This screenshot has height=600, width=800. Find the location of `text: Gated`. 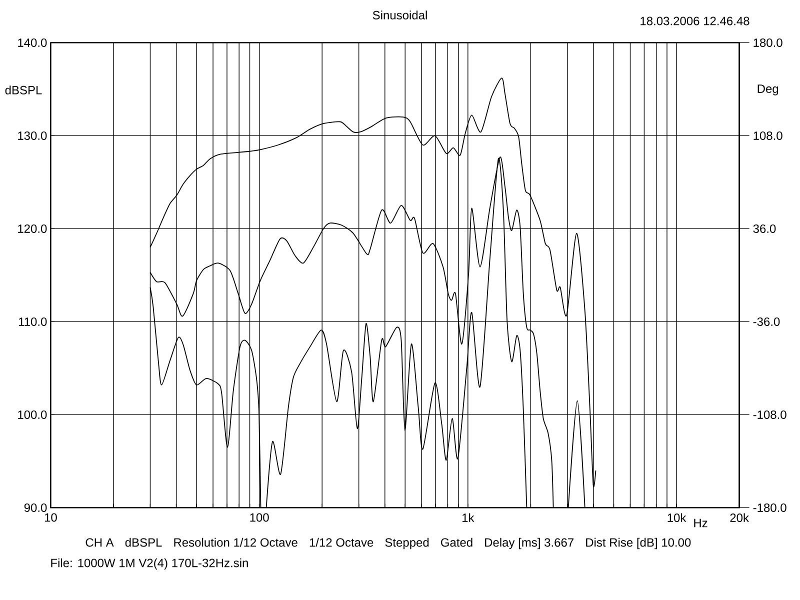

text: Gated is located at coordinates (456, 542).